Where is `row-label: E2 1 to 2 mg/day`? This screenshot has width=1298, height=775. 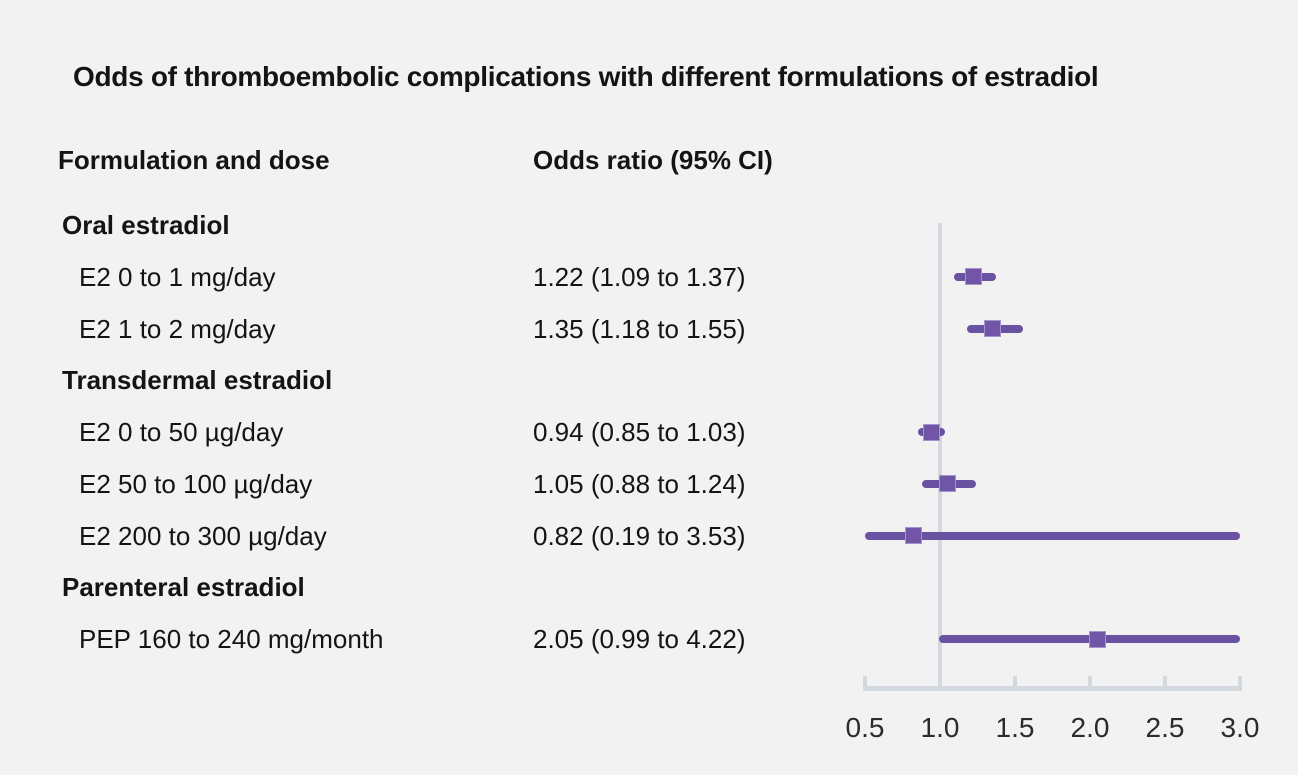 row-label: E2 1 to 2 mg/day is located at coordinates (177, 328).